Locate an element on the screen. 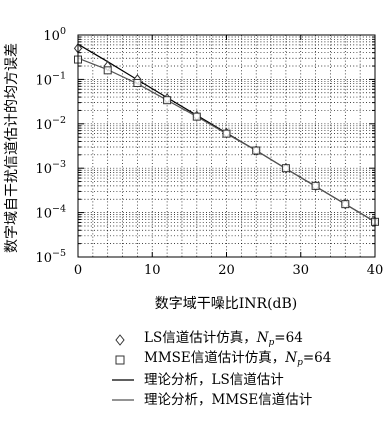  y-tick-label: 10⁻¹ is located at coordinates (50, 79).